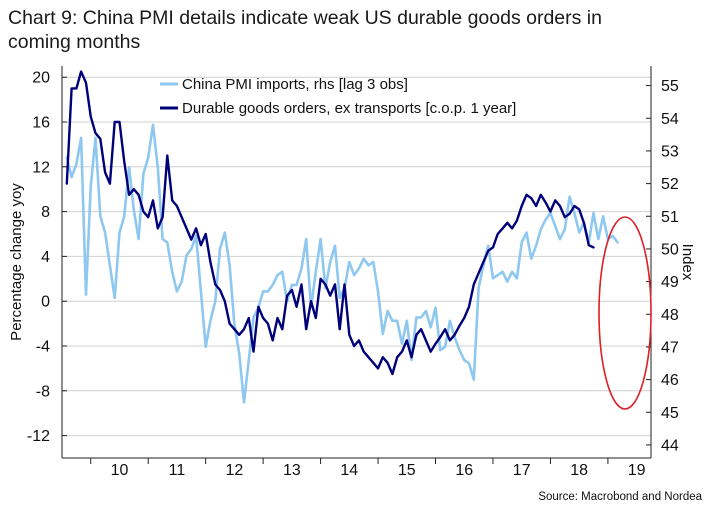 Image resolution: width=706 pixels, height=513 pixels. I want to click on y-tick-label: 0, so click(45, 302).